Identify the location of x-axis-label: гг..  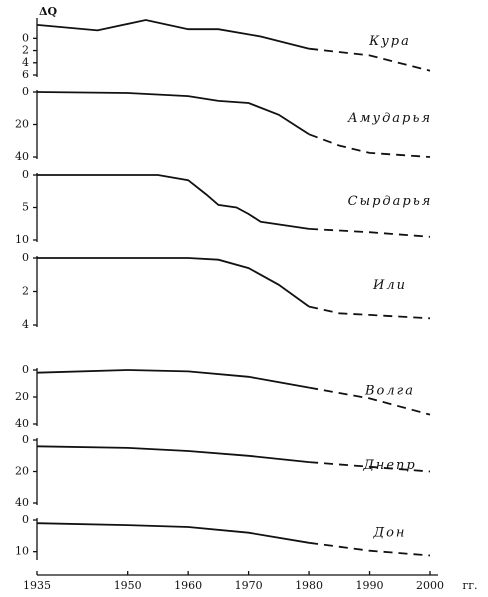
(469, 585).